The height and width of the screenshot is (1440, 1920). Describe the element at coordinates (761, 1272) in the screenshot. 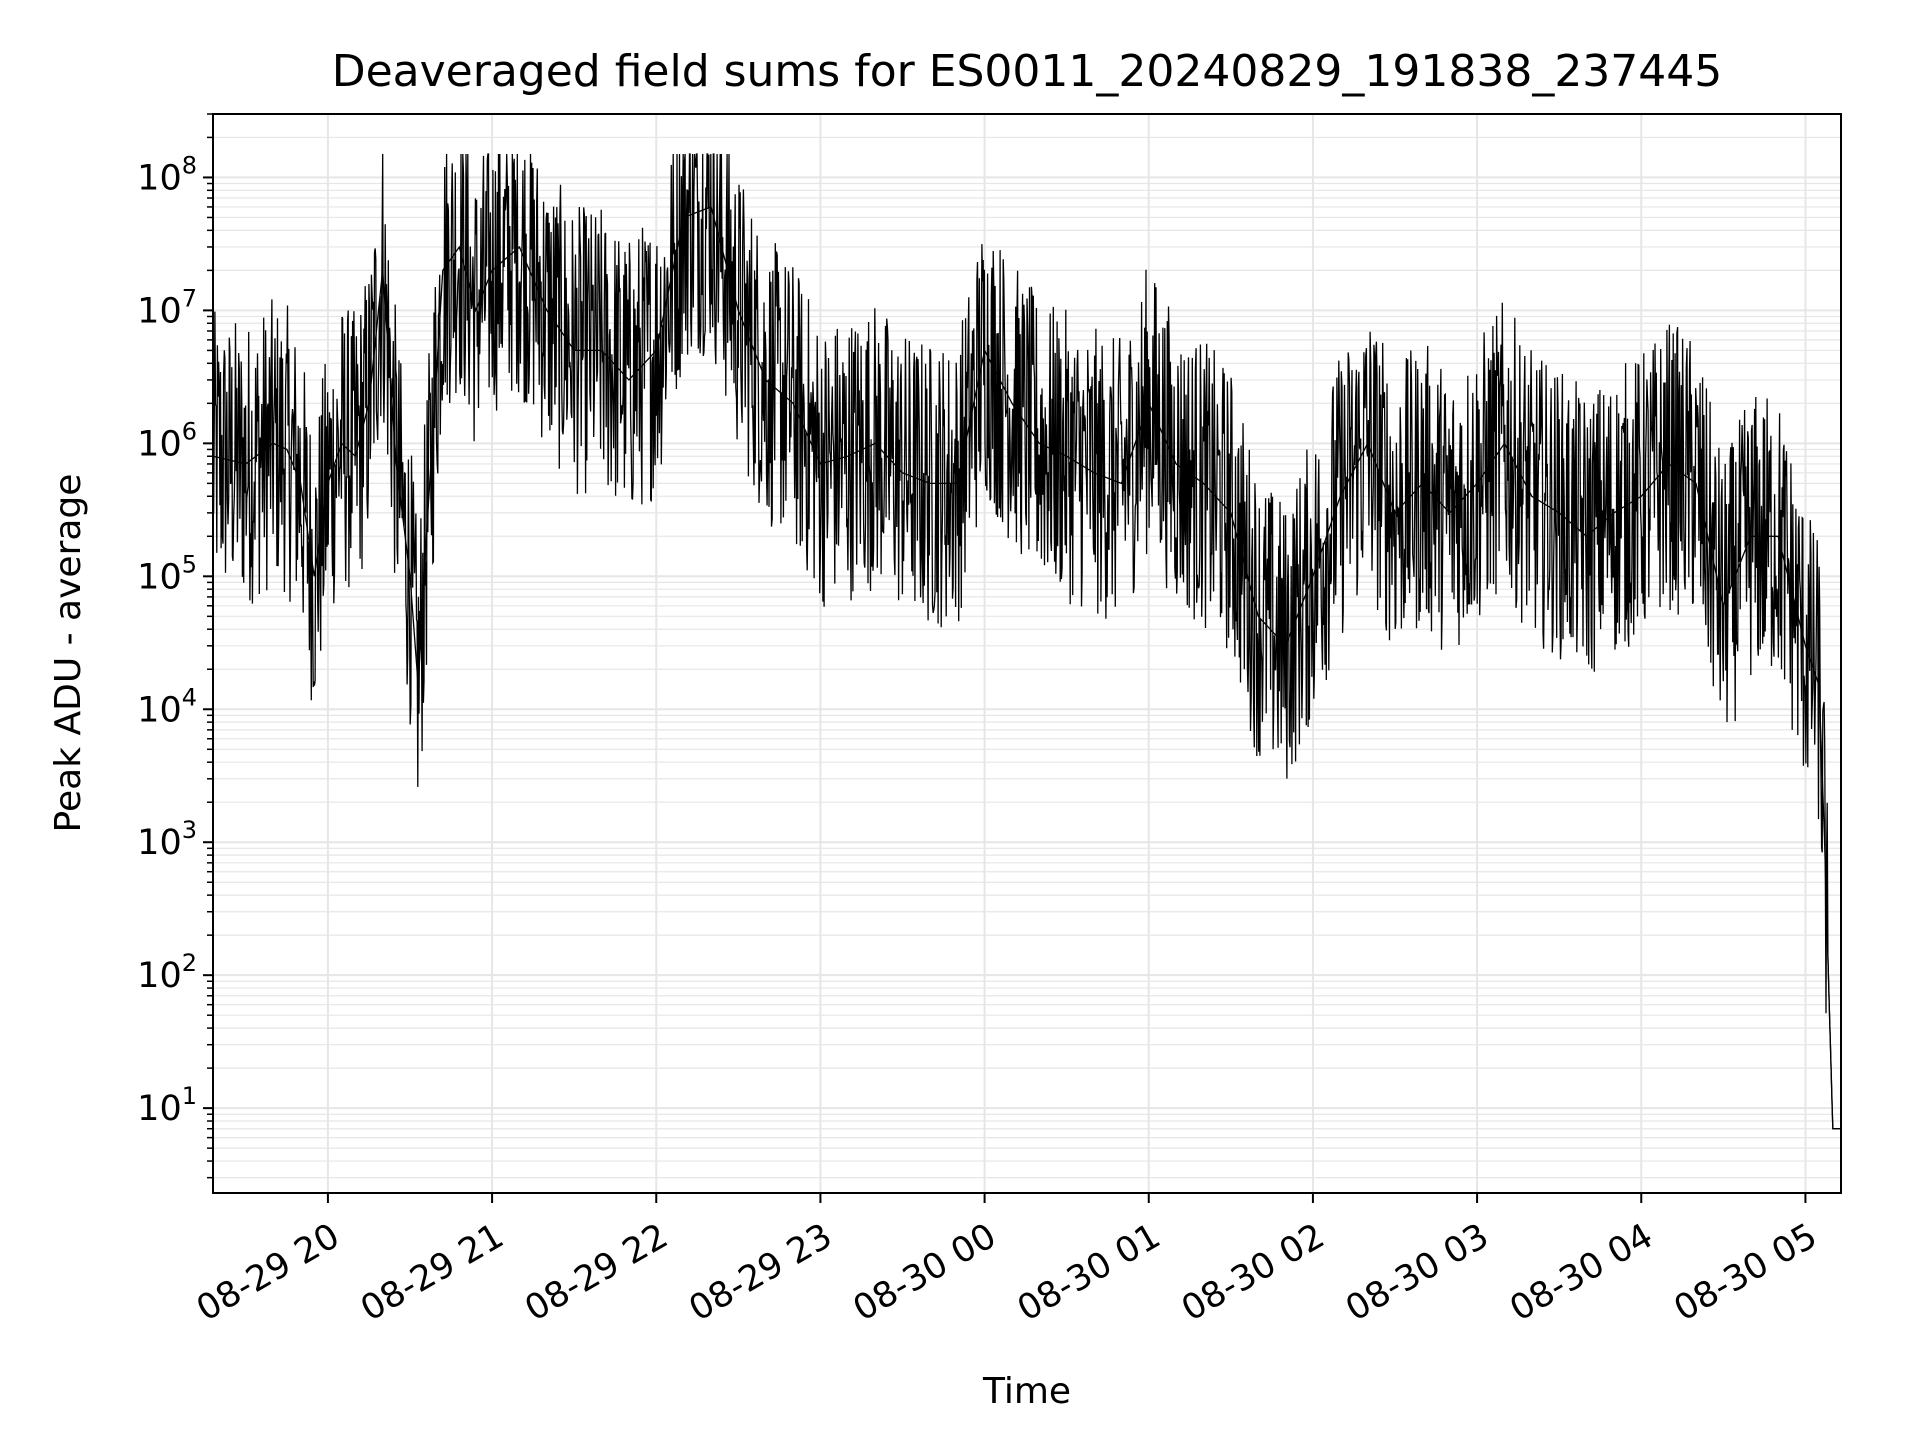

I see `x-tick-label: 08-29 23` at that location.